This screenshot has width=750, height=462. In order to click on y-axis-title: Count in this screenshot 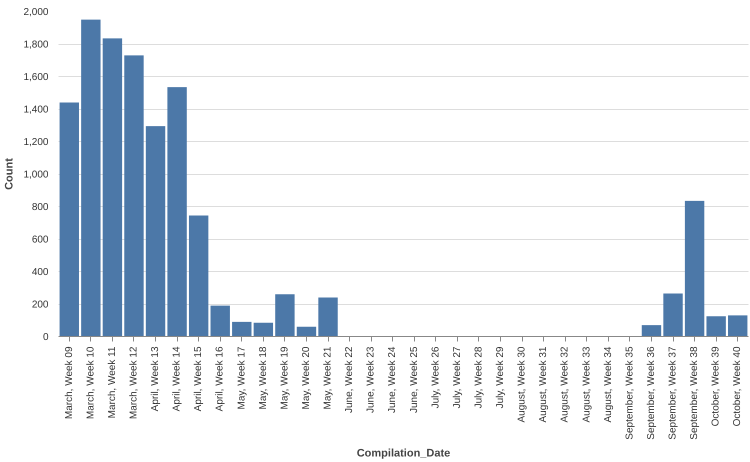, I will do `click(9, 174)`.